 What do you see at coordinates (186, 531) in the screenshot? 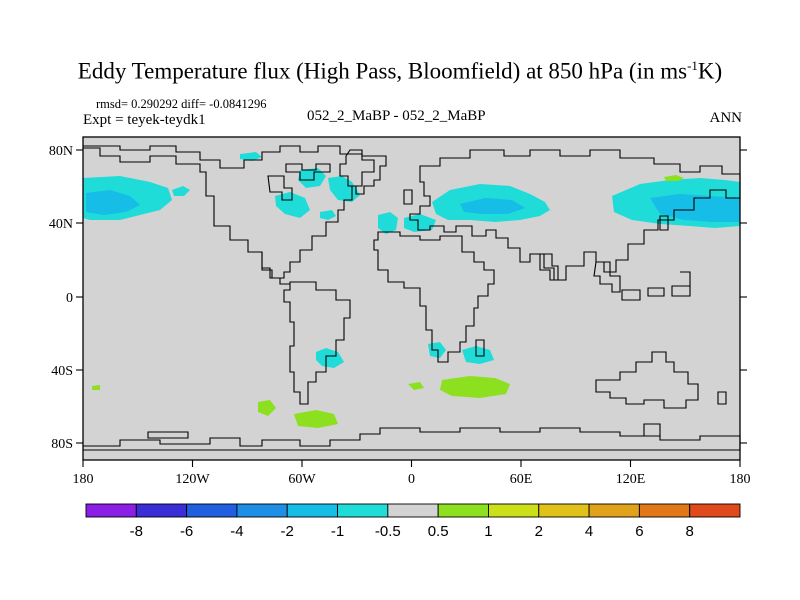
I see `colorbar-label: -6` at bounding box center [186, 531].